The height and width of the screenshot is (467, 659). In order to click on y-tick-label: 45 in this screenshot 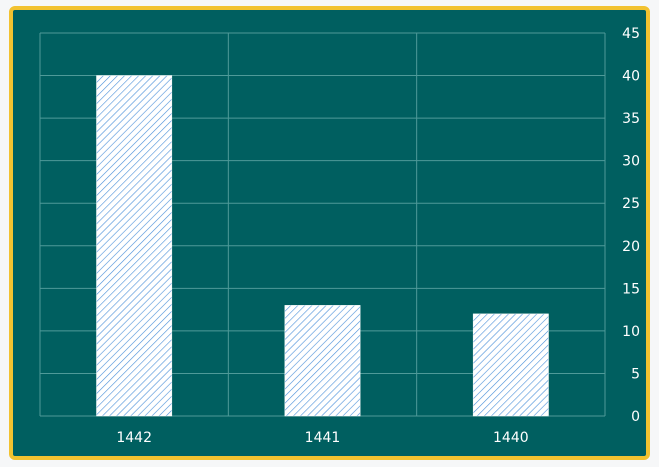, I will do `click(631, 34)`.